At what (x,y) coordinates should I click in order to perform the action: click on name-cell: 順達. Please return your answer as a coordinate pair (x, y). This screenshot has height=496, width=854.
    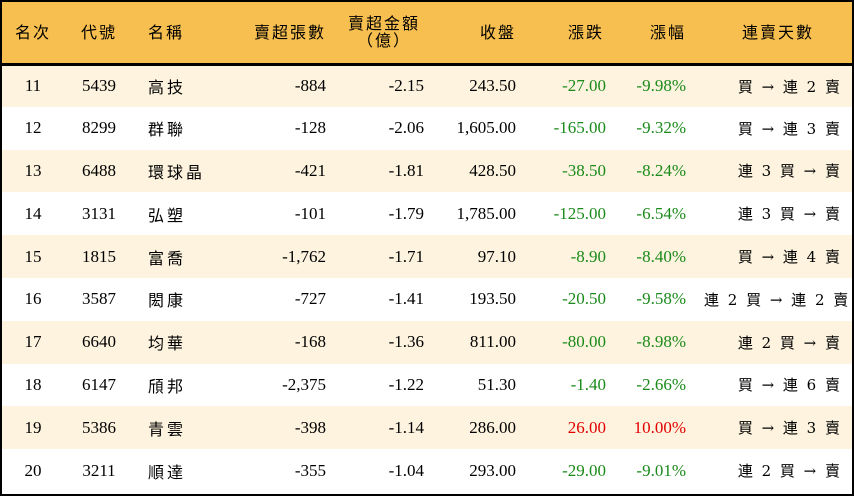
    Looking at the image, I should click on (167, 472).